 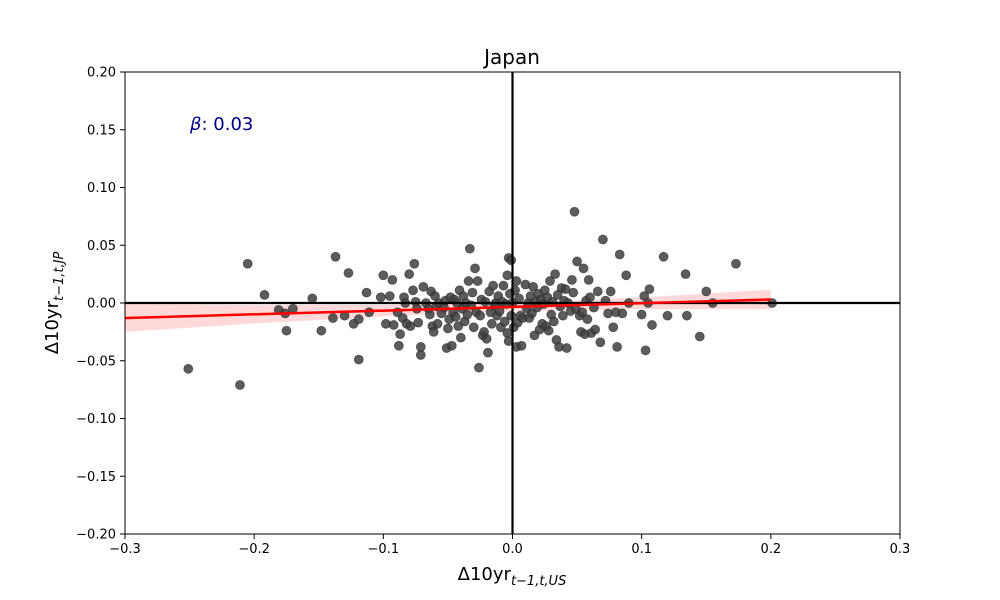 I want to click on x-tick-label: 0.2, so click(x=770, y=549).